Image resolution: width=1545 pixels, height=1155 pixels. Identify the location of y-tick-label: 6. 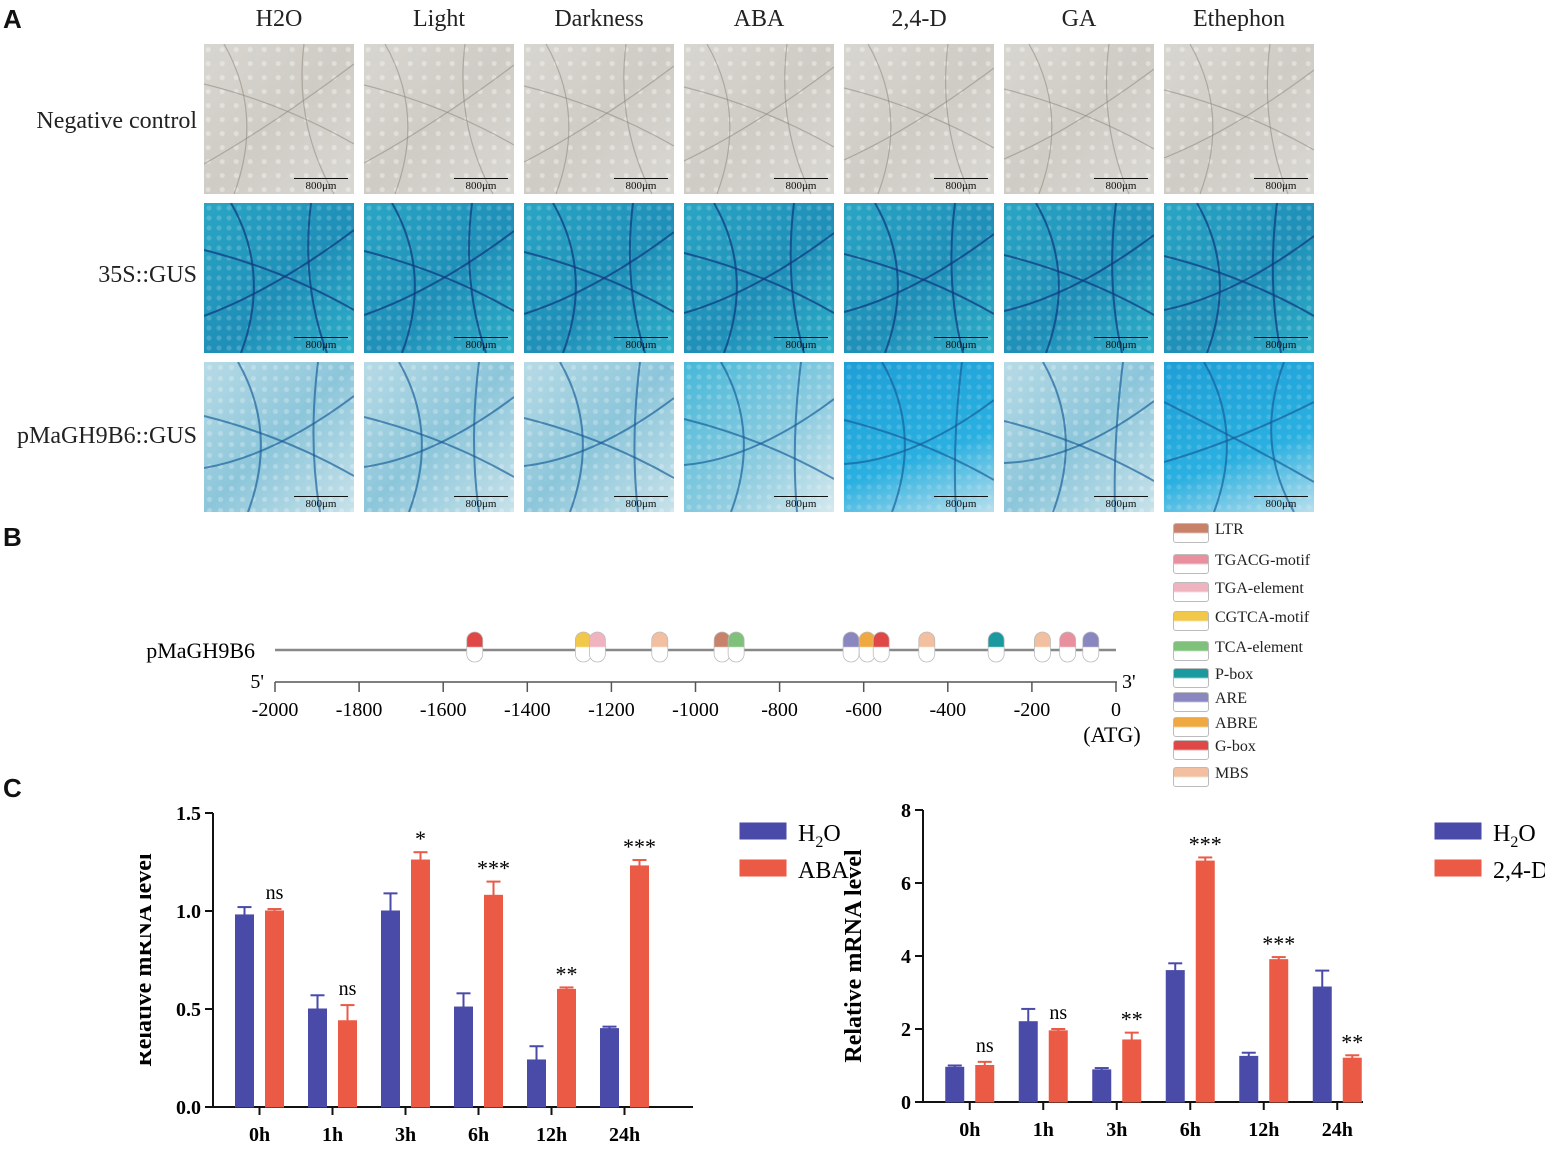
(906, 884).